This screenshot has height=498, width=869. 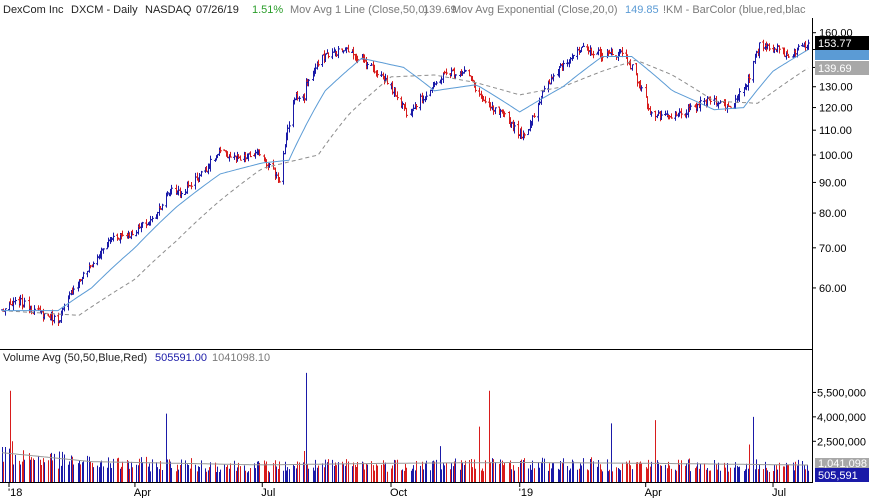 I want to click on sma-price-badge-text: 139.69, so click(x=835, y=69).